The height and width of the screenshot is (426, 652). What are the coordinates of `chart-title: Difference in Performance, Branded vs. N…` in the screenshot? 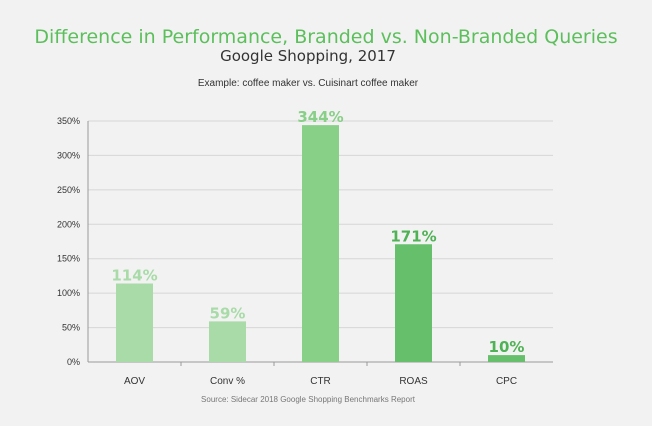 It's located at (326, 37).